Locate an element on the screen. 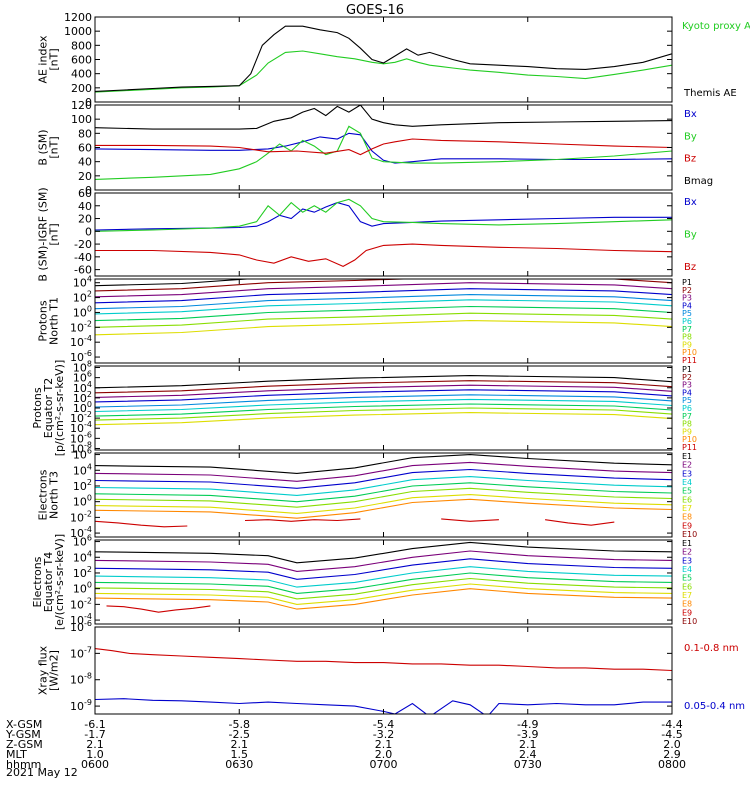 This screenshot has height=800, width=750. y-axis-label: Equator T4 is located at coordinates (48, 582).